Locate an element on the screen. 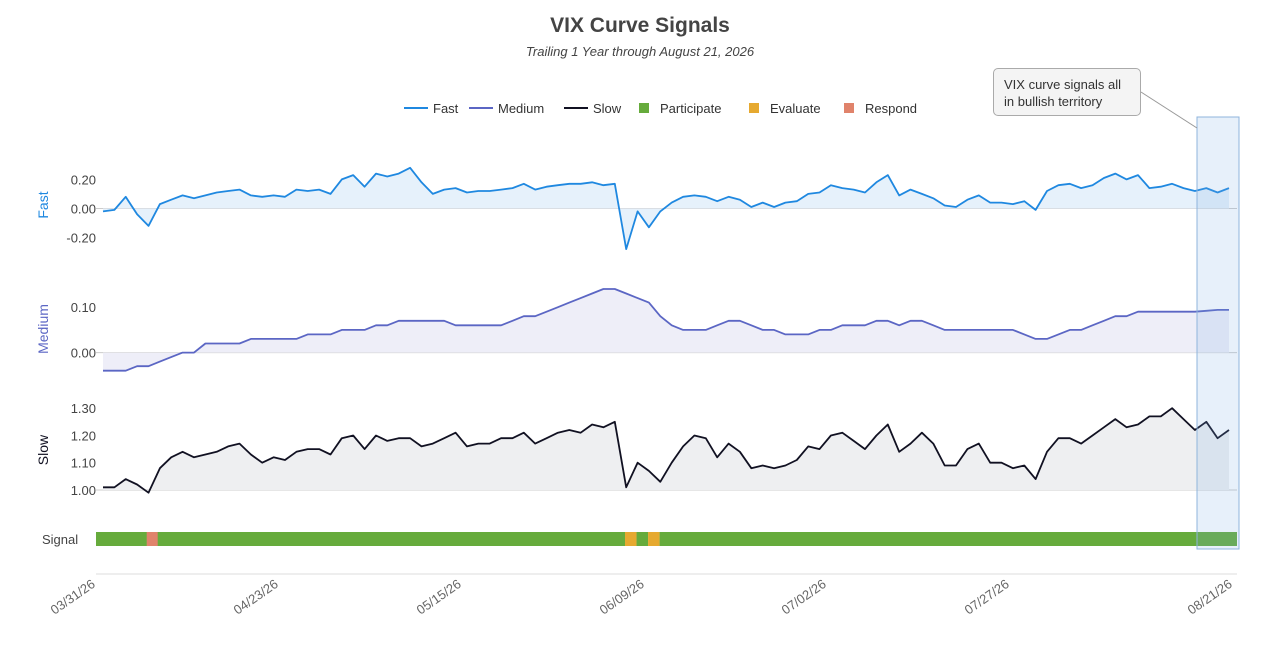  x-tick-label: 08/21/26 is located at coordinates (1210, 596).